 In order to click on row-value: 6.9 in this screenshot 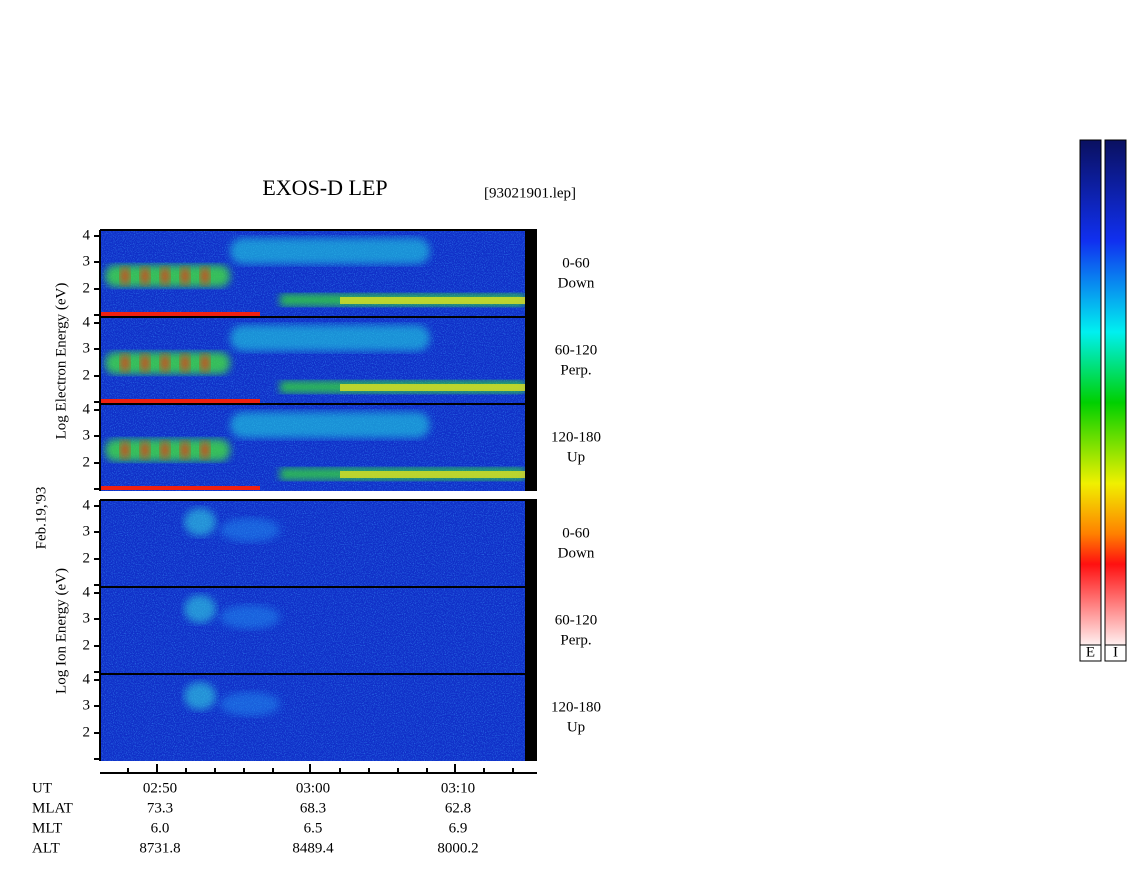, I will do `click(458, 828)`.